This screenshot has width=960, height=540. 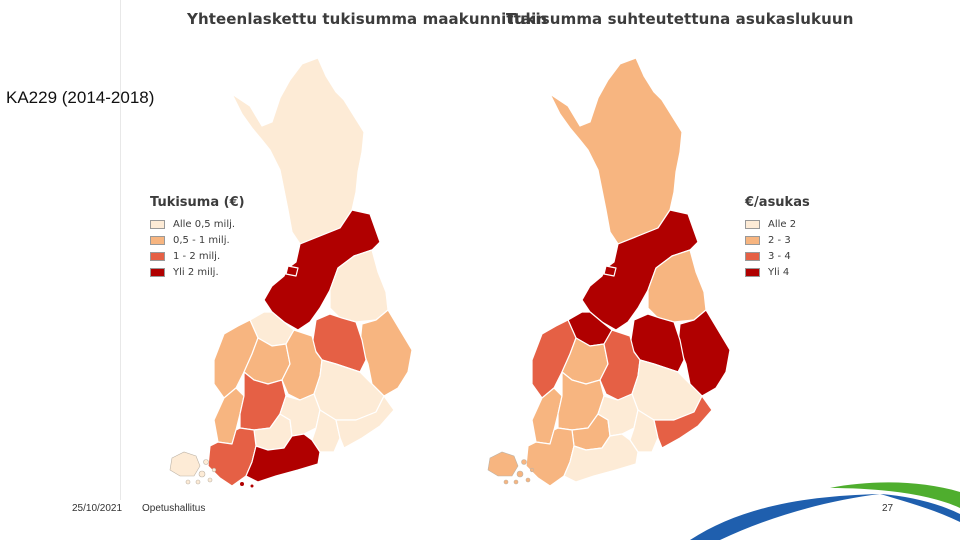 I want to click on legend-row: Alle 0,5 milj., so click(x=197, y=224).